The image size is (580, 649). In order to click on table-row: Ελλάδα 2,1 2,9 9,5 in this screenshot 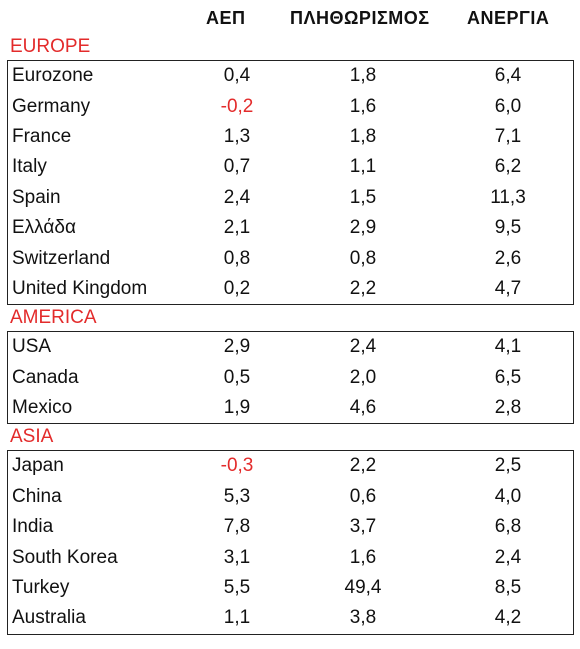, I will do `click(290, 228)`.